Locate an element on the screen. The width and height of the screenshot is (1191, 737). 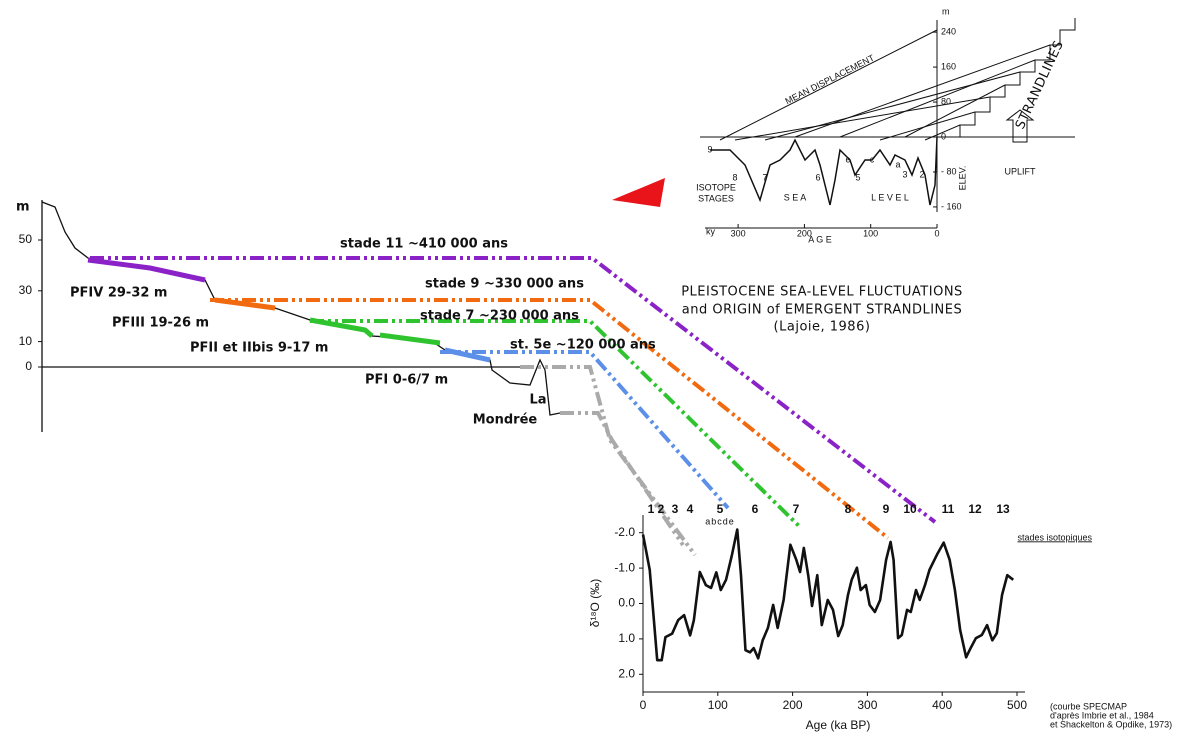
age-tick-label: 300 is located at coordinates (738, 233).